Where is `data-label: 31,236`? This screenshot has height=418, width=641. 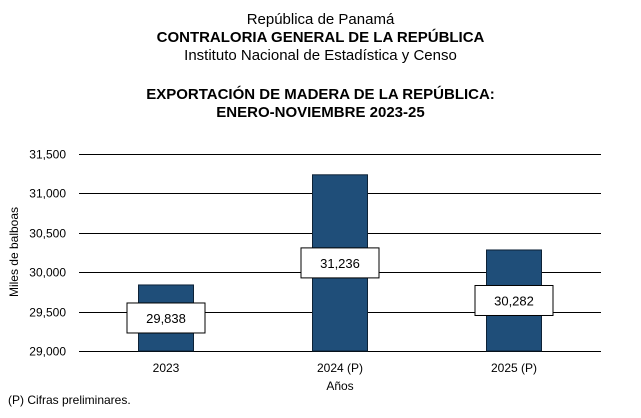
data-label: 31,236 is located at coordinates (340, 263).